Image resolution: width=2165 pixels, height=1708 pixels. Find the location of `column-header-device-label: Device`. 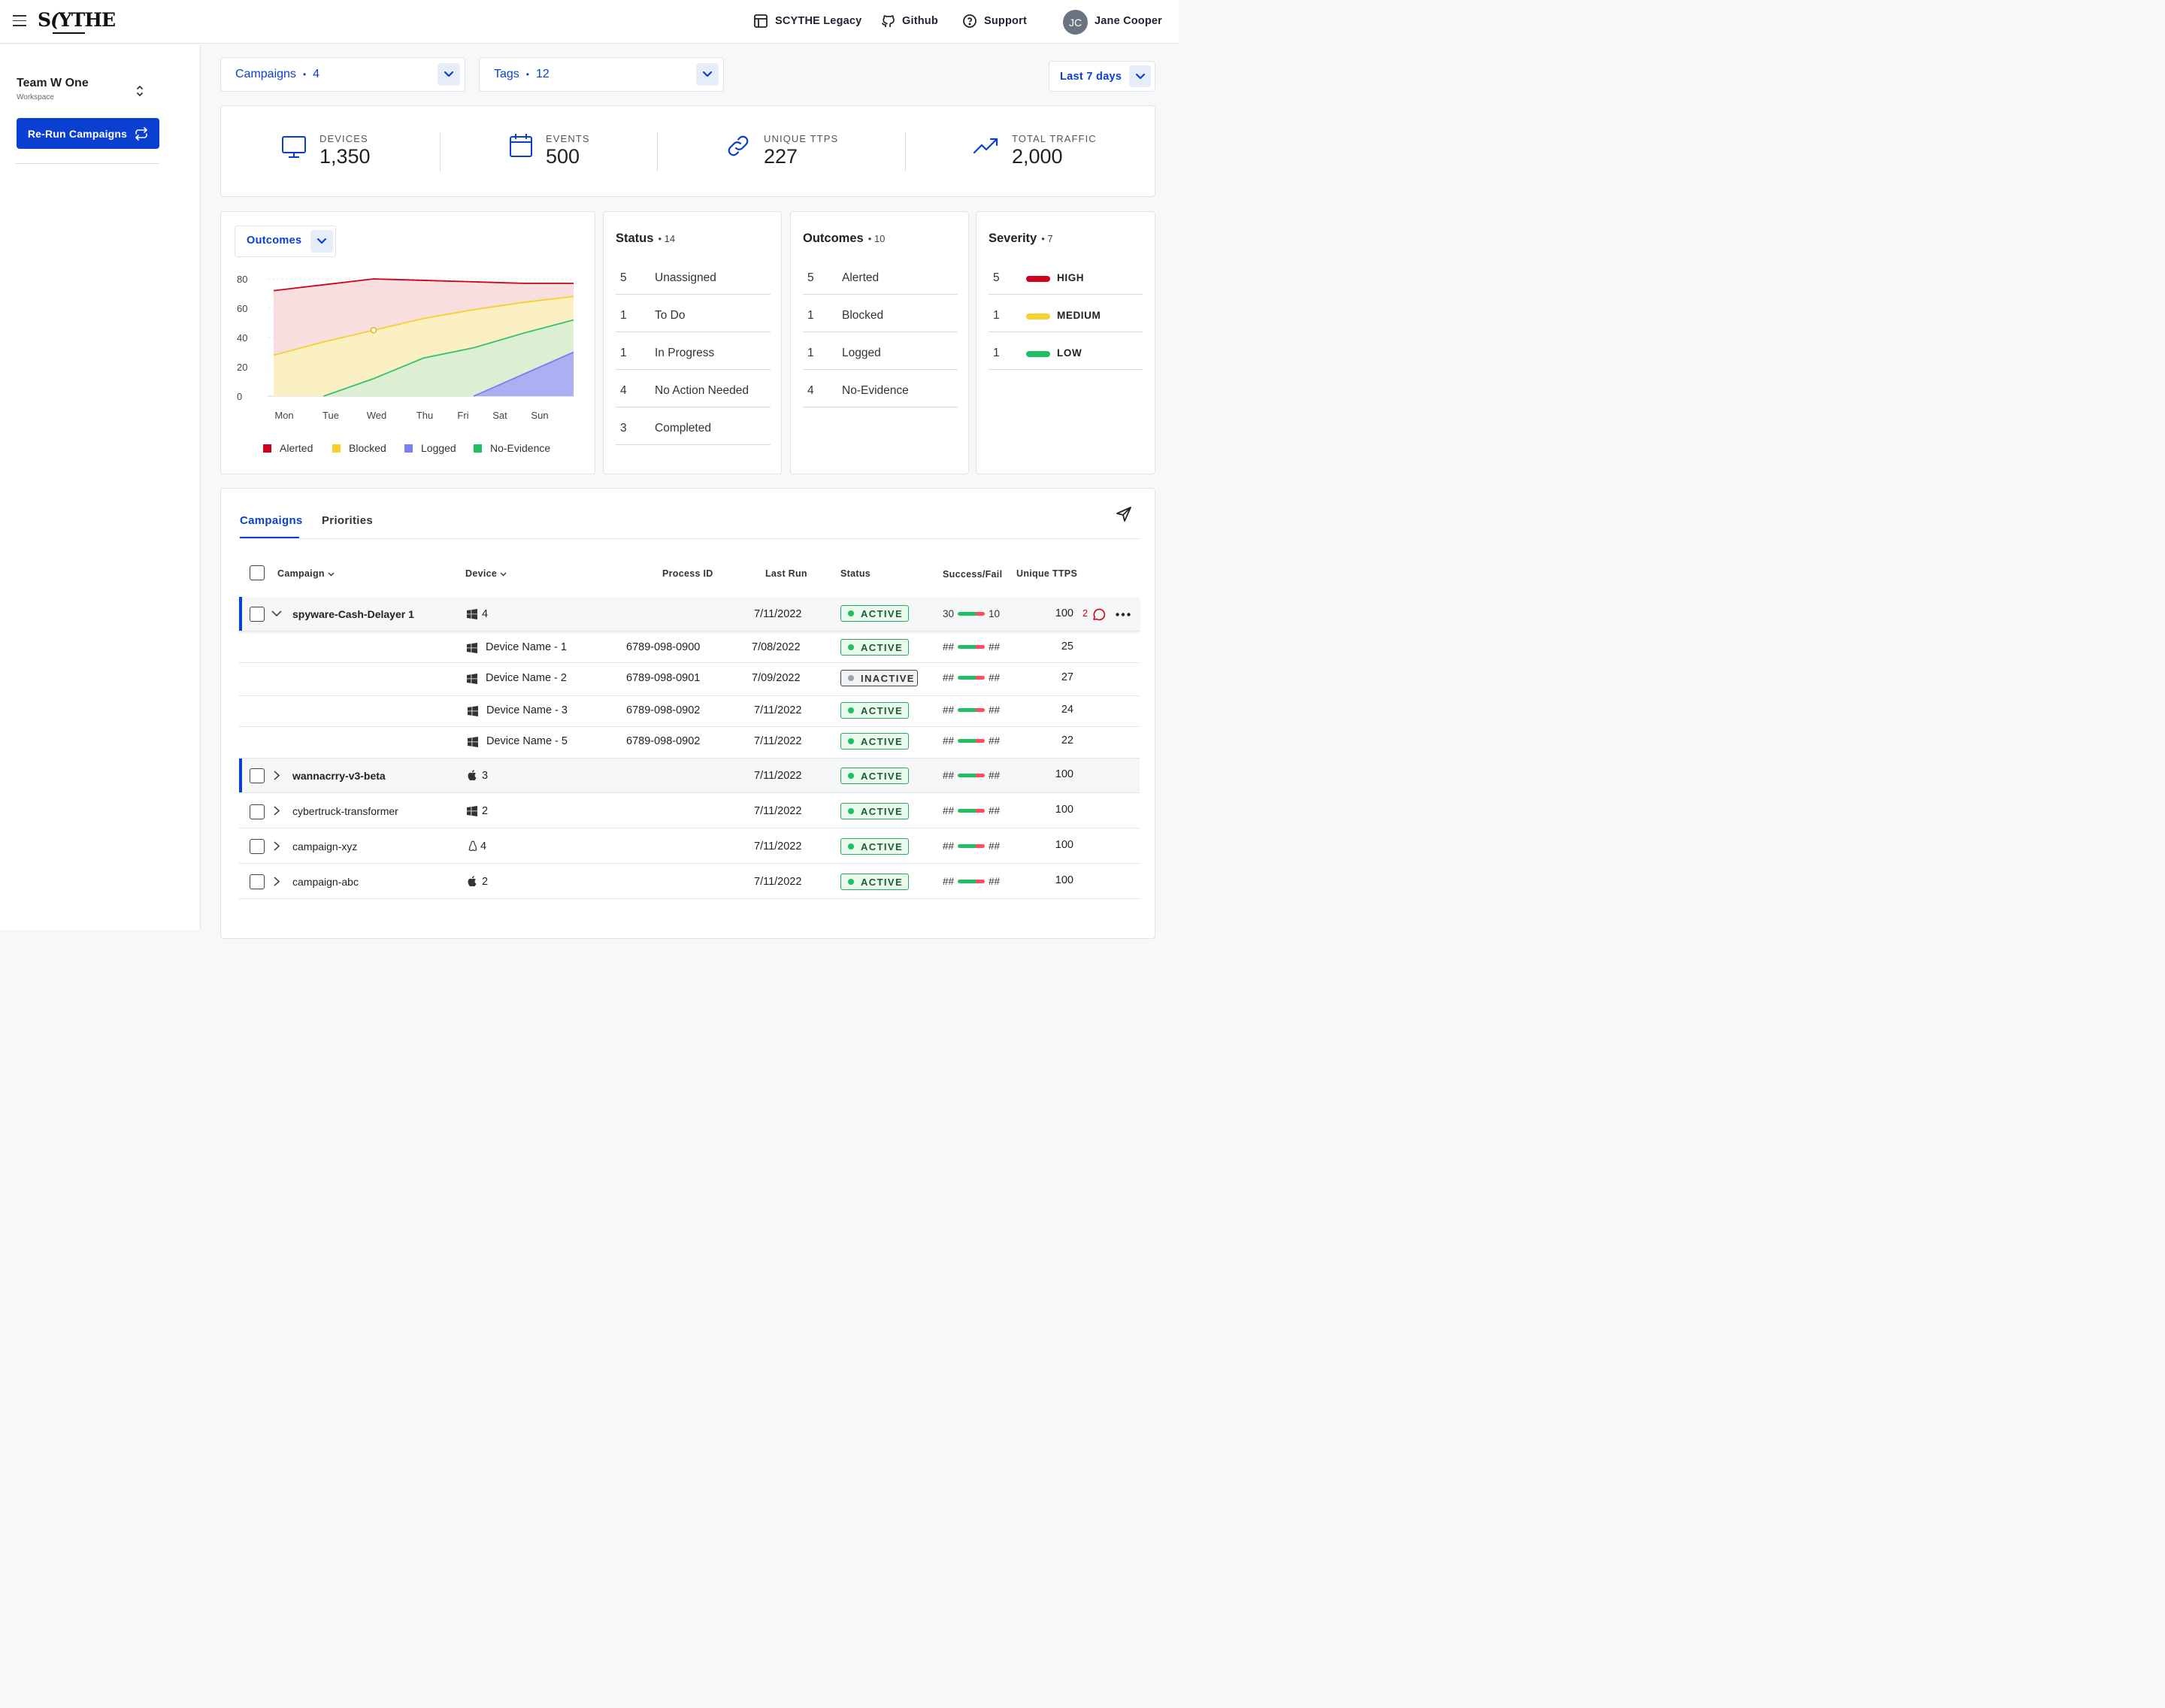

column-header-device-label: Device is located at coordinates (481, 573).